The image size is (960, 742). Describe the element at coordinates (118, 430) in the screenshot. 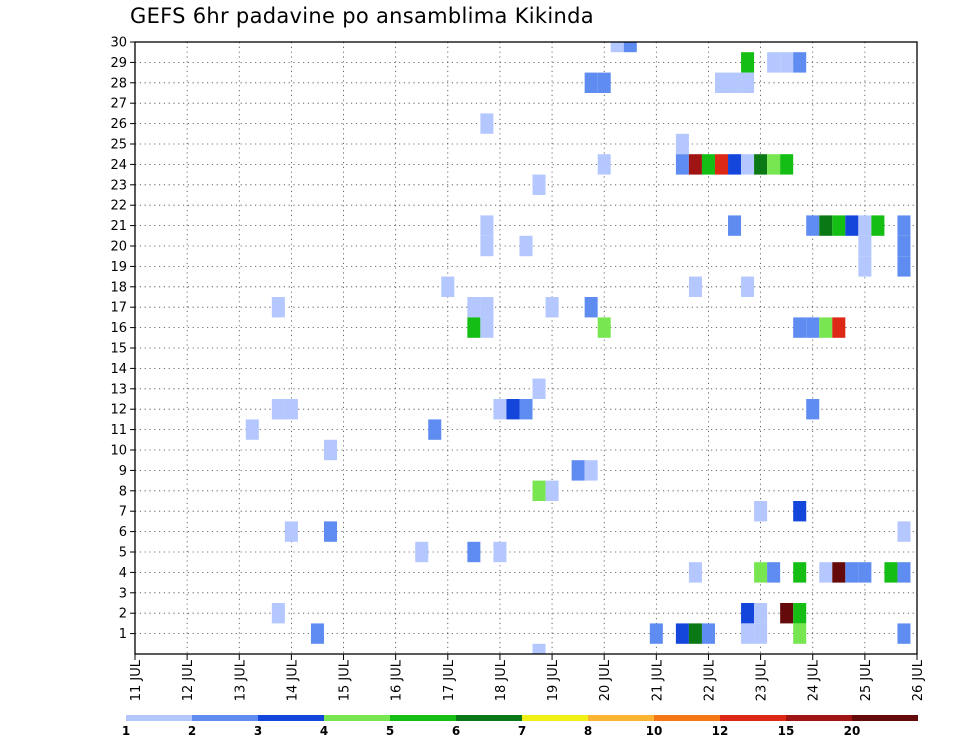

I see `y-tick-label: 11` at that location.